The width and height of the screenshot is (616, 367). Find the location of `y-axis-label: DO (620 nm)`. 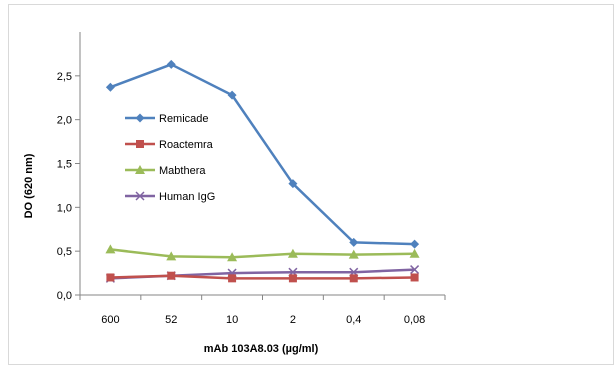

y-axis-label: DO (620 nm) is located at coordinates (29, 185).